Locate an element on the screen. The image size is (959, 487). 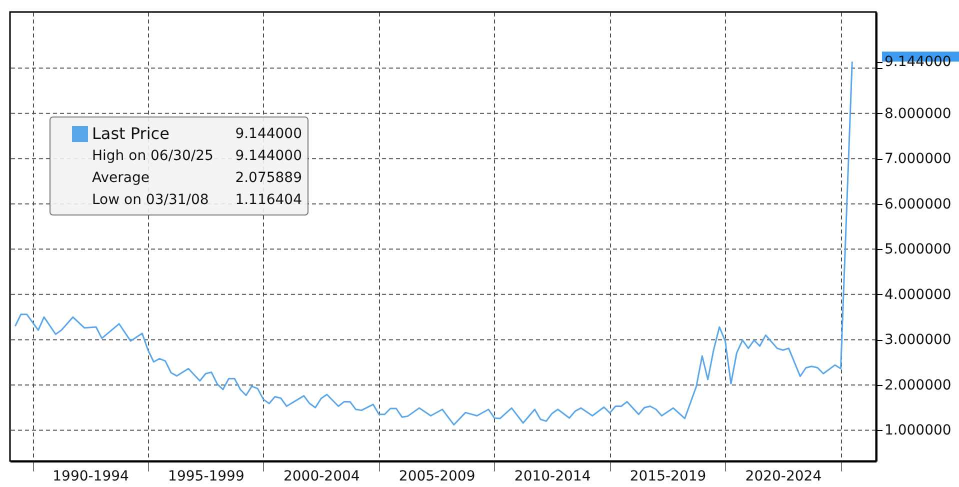
y-tick-label: 1.000000 is located at coordinates (918, 430).